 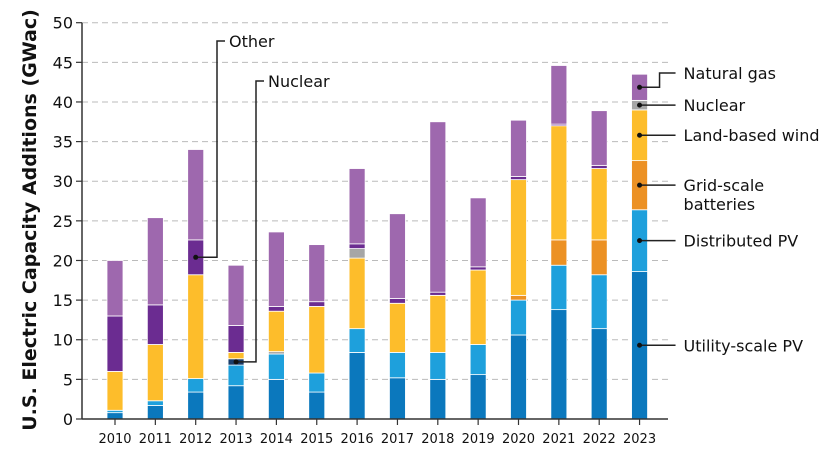 I want to click on y-tick-label: 45, so click(x=63, y=62).